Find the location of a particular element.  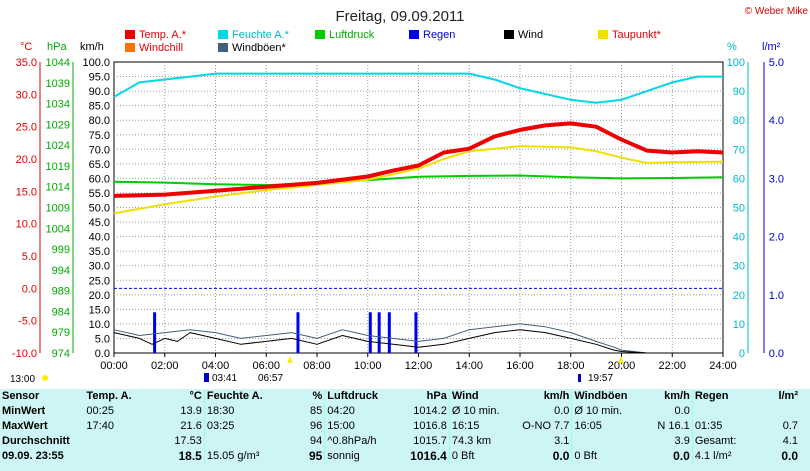

rain-unit-label: l/m² is located at coordinates (771, 47).